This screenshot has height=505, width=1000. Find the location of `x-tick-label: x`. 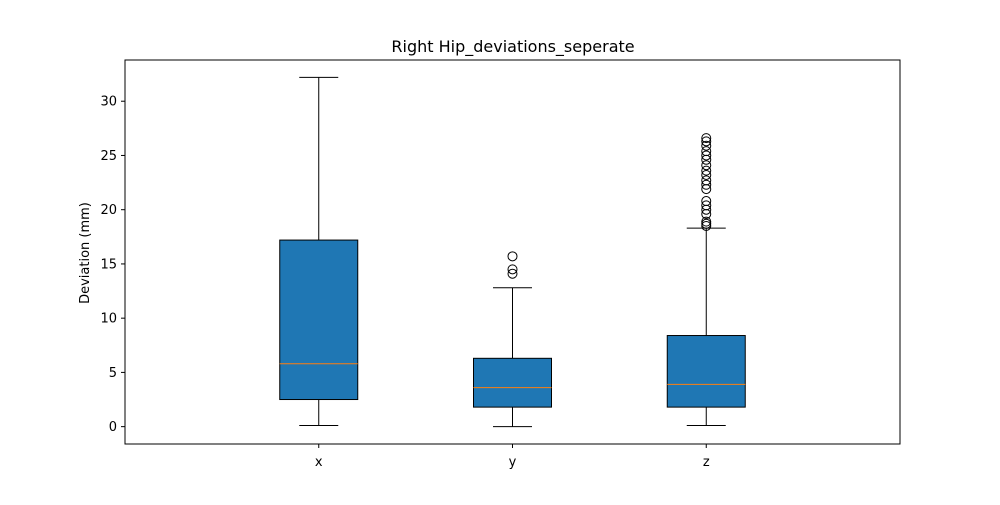

x-tick-label: x is located at coordinates (319, 462).